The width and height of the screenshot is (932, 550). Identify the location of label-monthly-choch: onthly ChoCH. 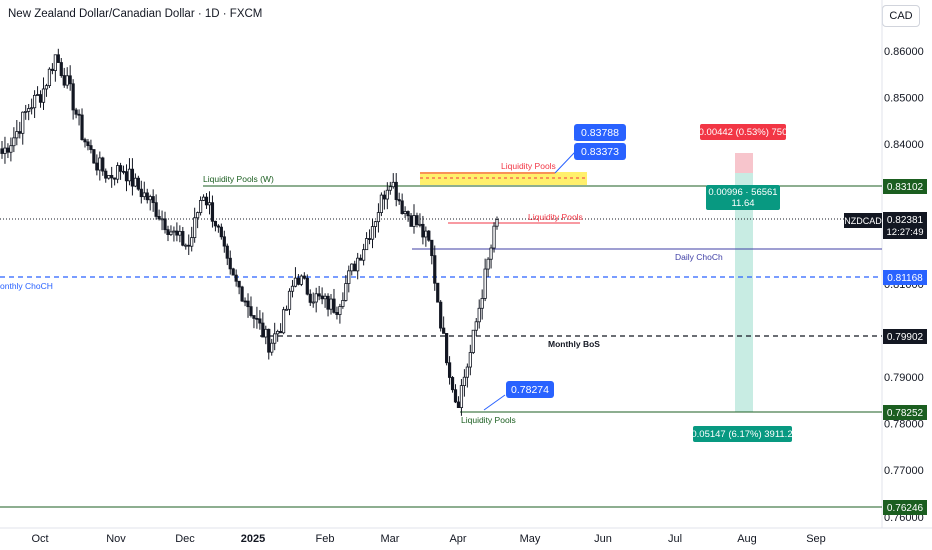
(26, 286).